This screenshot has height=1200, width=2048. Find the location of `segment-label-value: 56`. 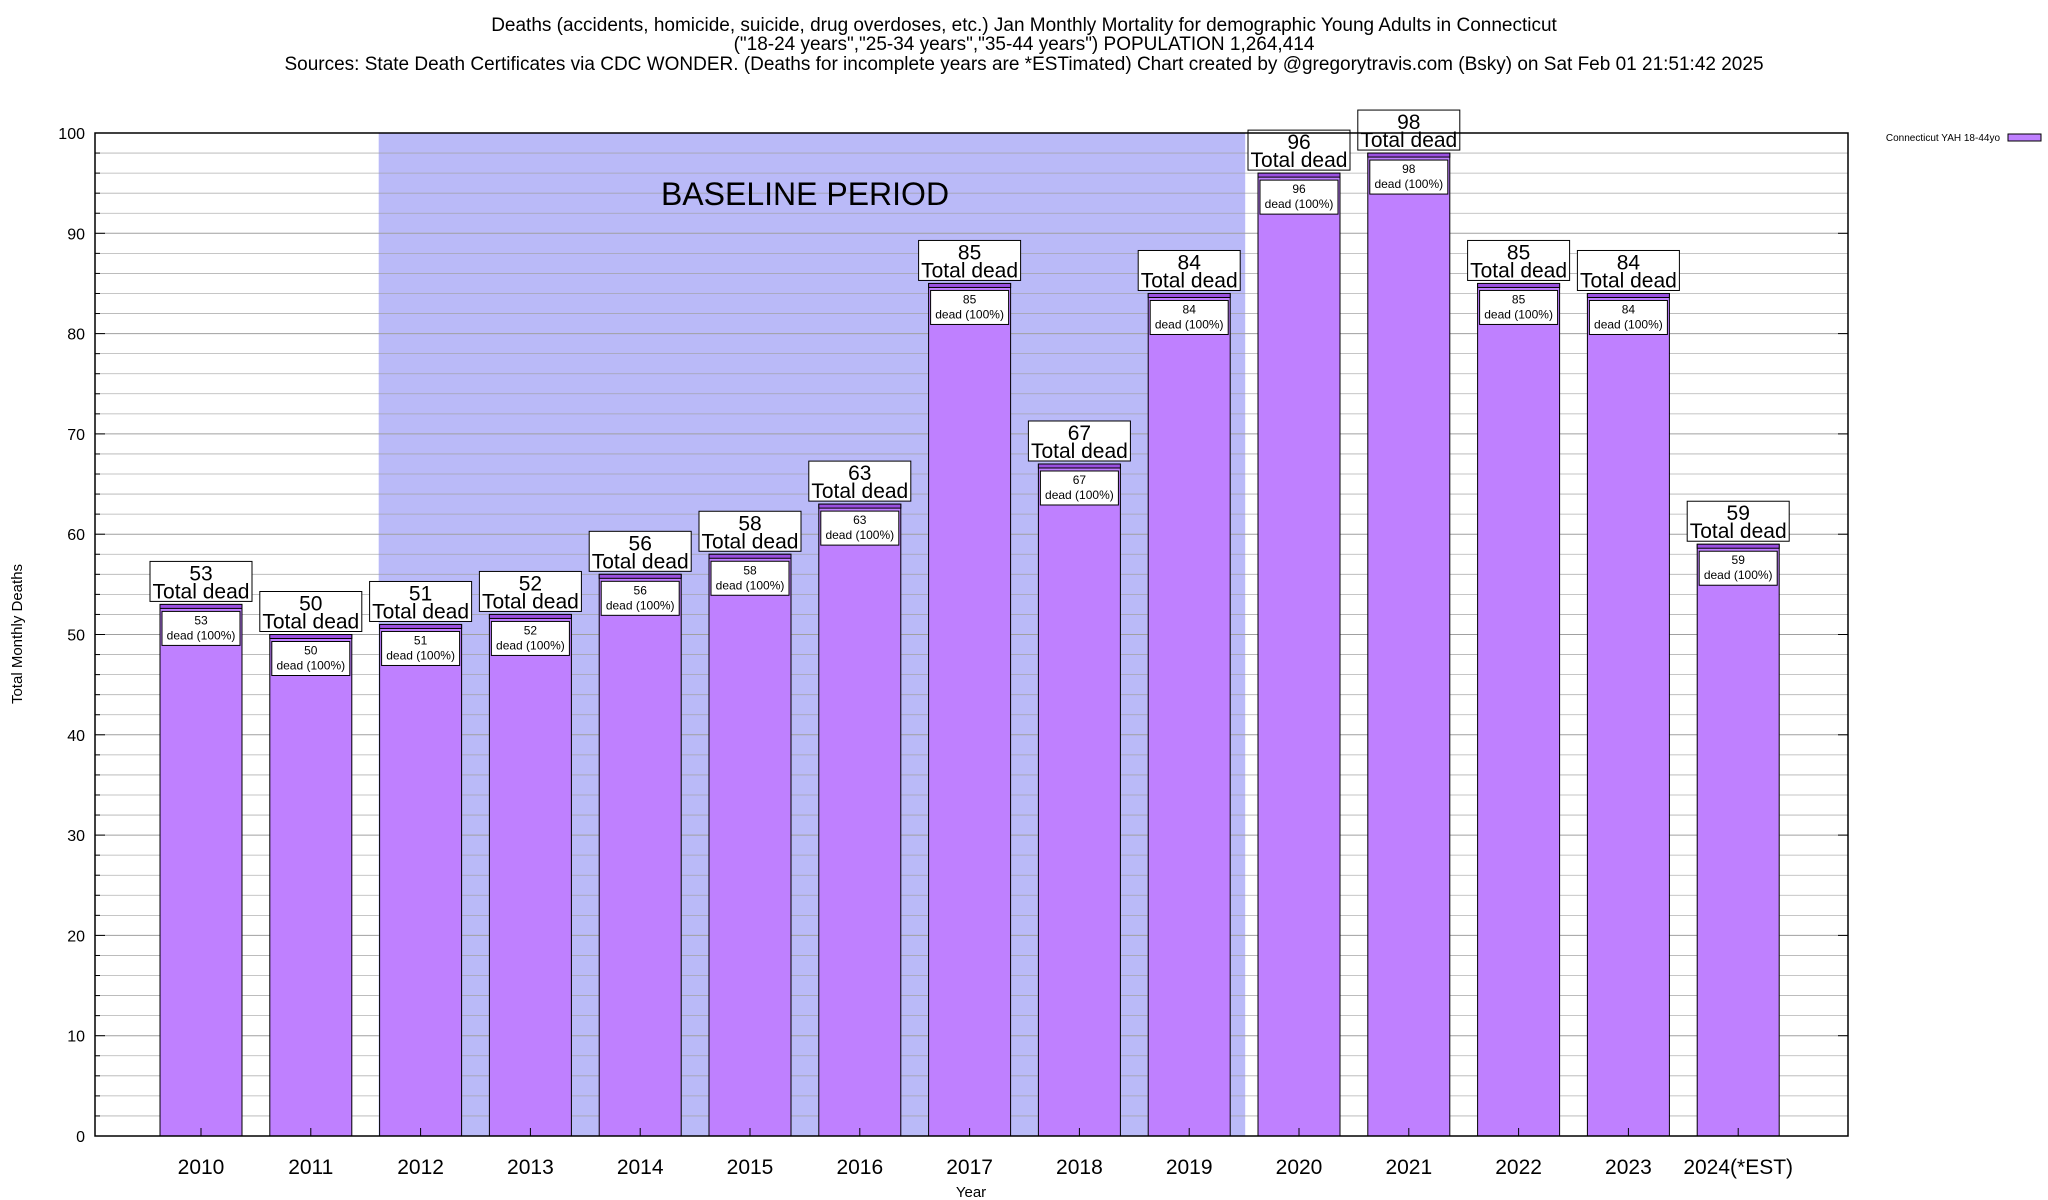

segment-label-value: 56 is located at coordinates (641, 590).